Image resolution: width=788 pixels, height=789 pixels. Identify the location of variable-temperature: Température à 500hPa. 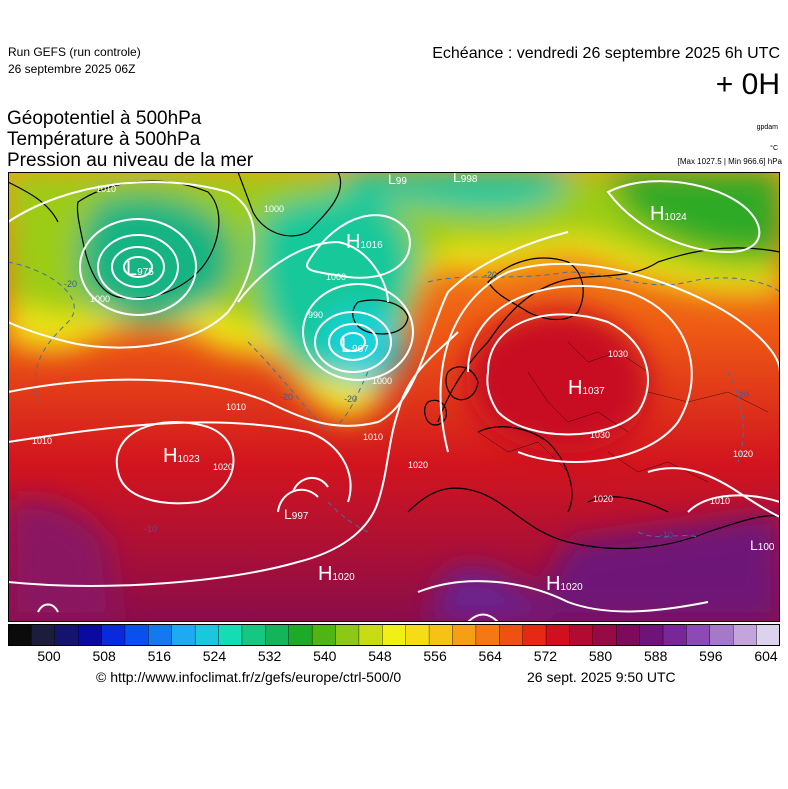
(104, 139).